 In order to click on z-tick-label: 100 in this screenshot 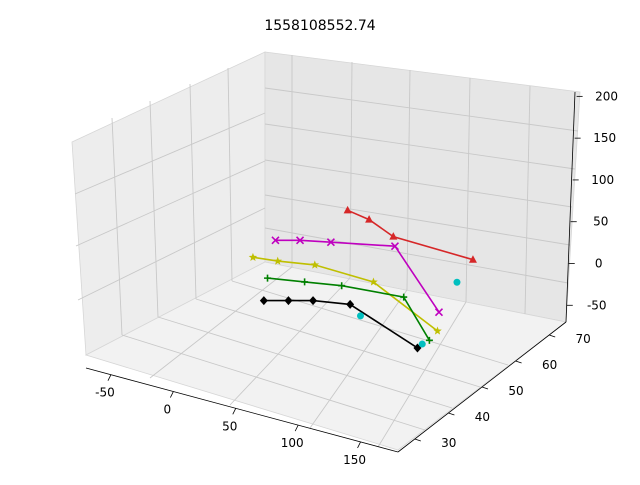, I will do `click(602, 180)`.